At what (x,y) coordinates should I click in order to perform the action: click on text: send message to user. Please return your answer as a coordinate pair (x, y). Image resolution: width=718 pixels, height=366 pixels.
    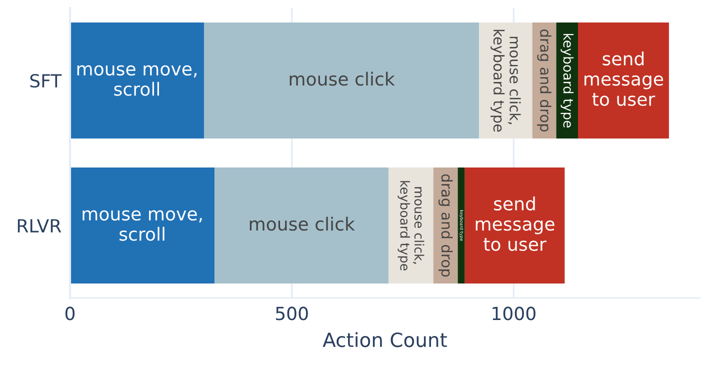
    Looking at the image, I should click on (515, 223).